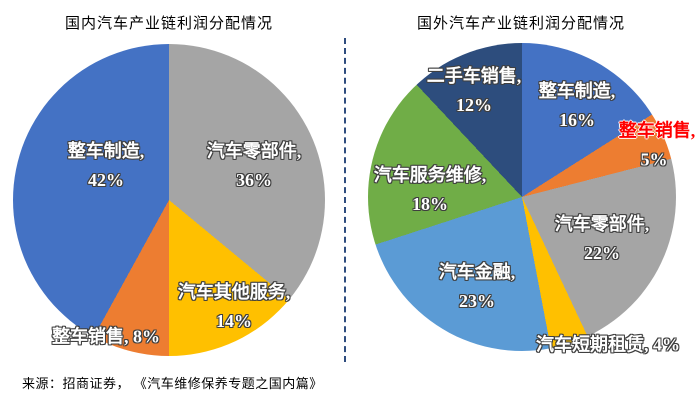 The height and width of the screenshot is (401, 700). I want to click on label-domestic-vehicle-manufacturing: 整车制造, 42%, so click(106, 165).